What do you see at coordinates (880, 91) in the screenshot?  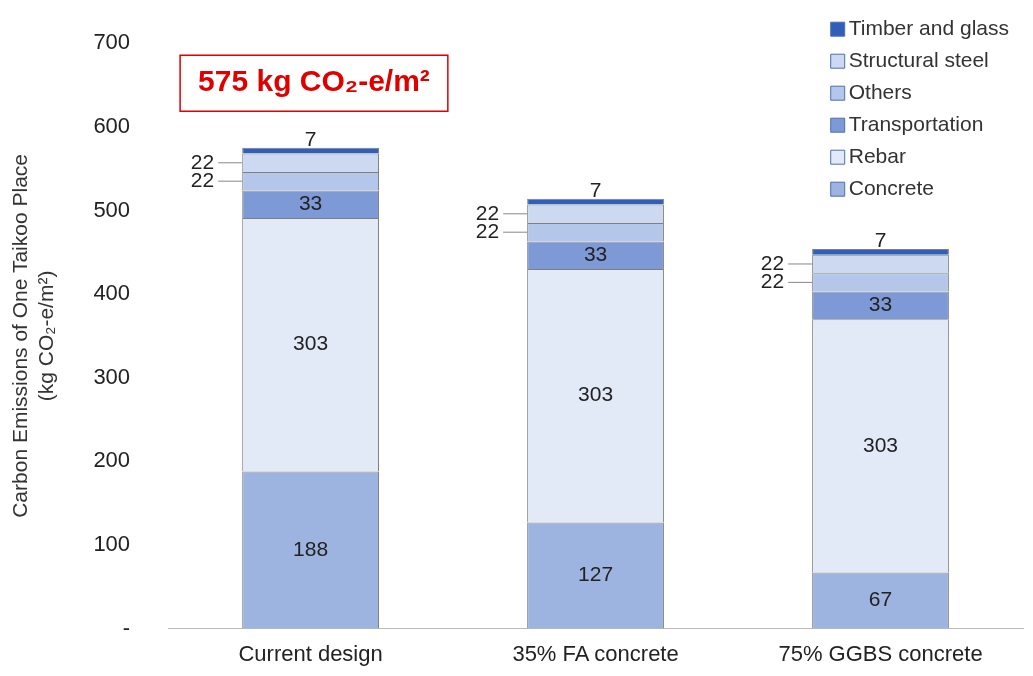 I see `legend-label: Others` at bounding box center [880, 91].